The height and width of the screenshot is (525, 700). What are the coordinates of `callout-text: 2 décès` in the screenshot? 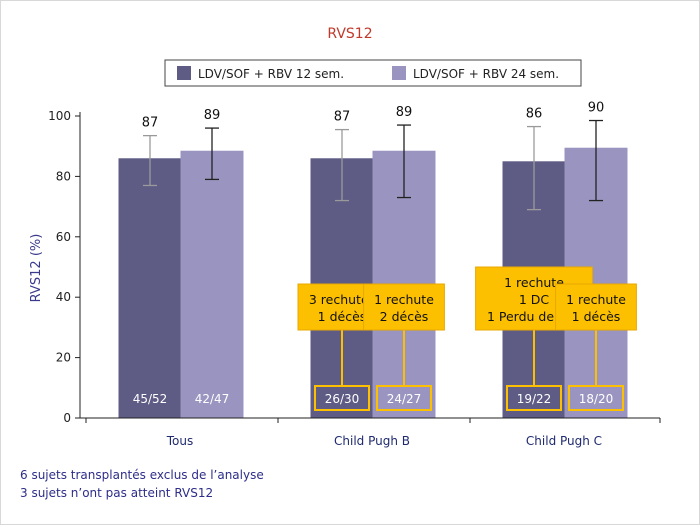 It's located at (404, 316).